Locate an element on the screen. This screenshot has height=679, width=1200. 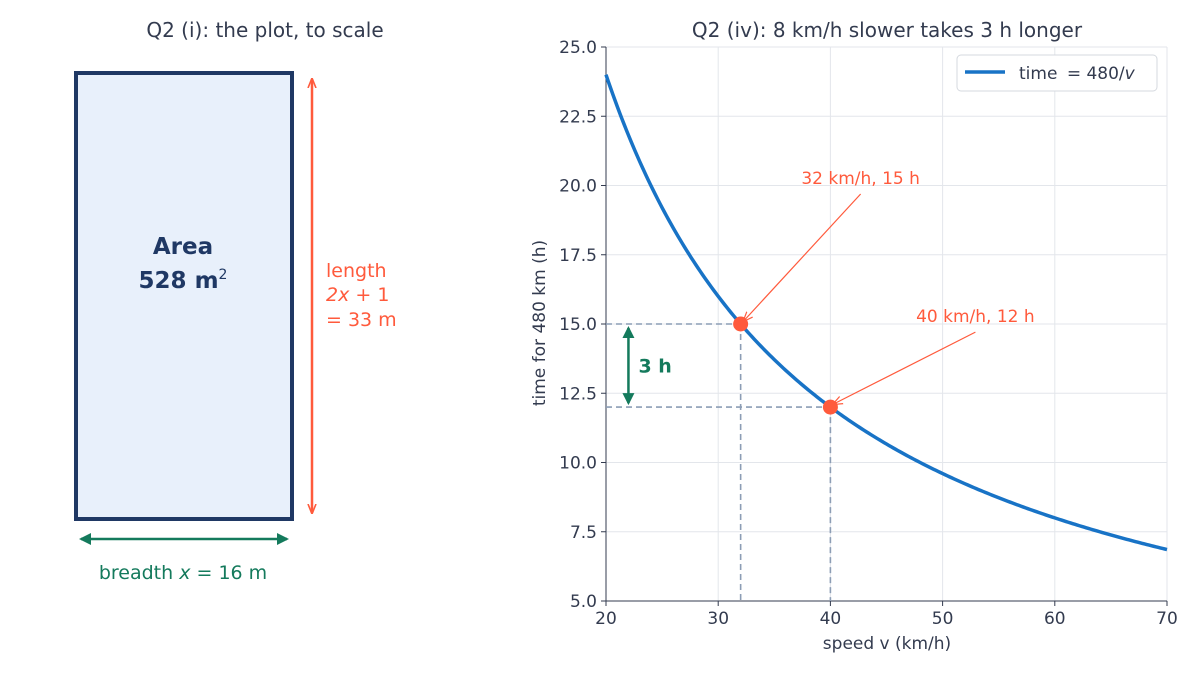
y-tick-label: 12.5 is located at coordinates (578, 394).